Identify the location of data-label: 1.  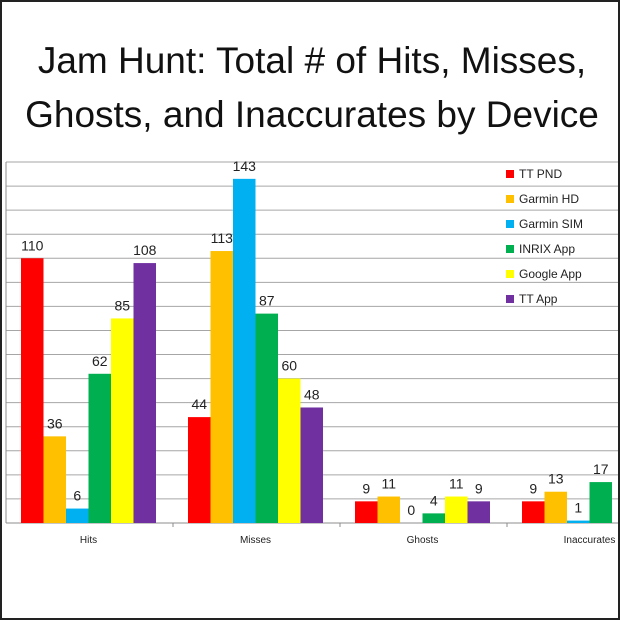
(578, 508).